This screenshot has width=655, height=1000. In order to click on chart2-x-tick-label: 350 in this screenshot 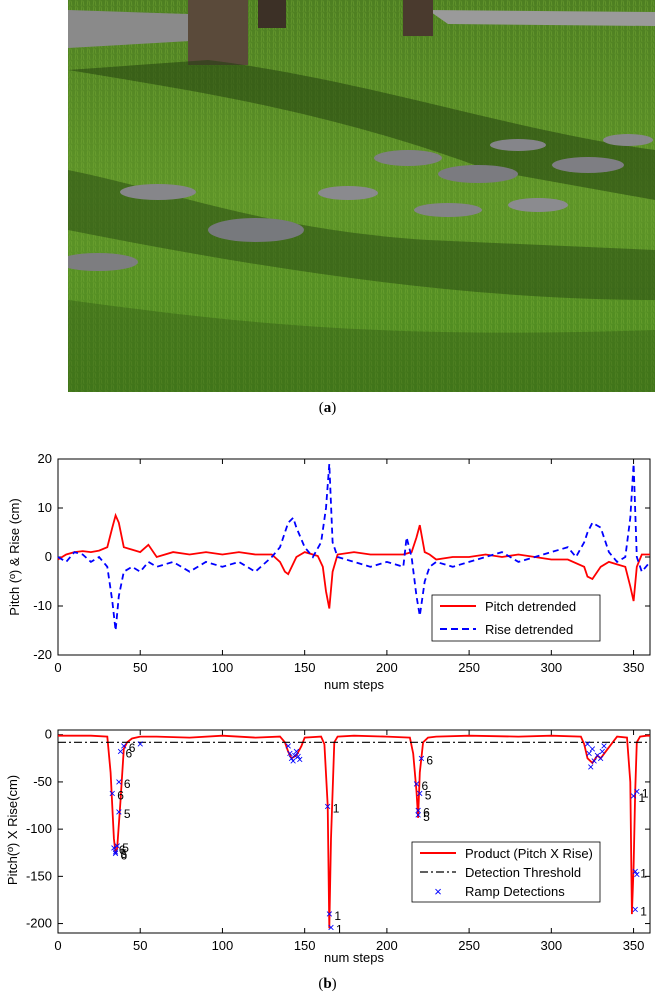, I will do `click(634, 945)`.